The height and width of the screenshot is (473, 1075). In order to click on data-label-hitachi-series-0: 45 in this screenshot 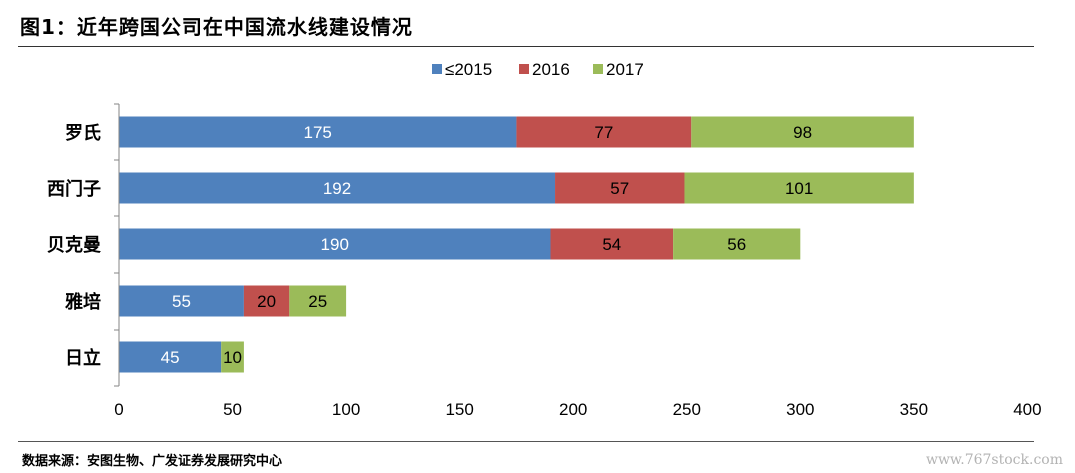, I will do `click(170, 357)`.